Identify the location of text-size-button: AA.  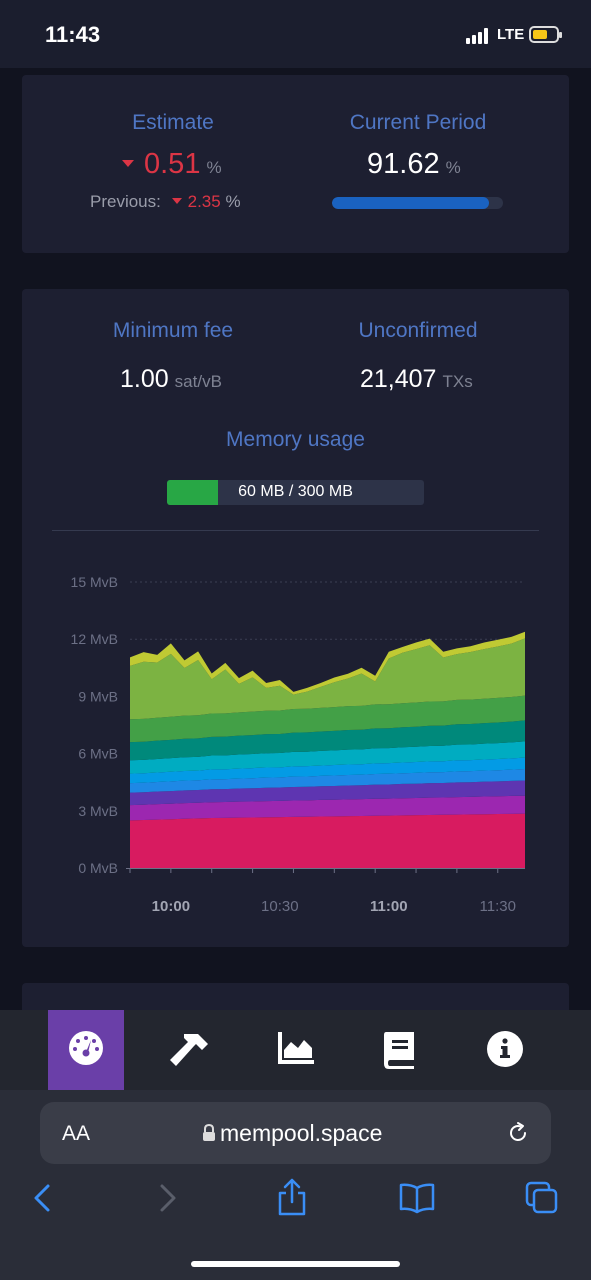
(76, 1134).